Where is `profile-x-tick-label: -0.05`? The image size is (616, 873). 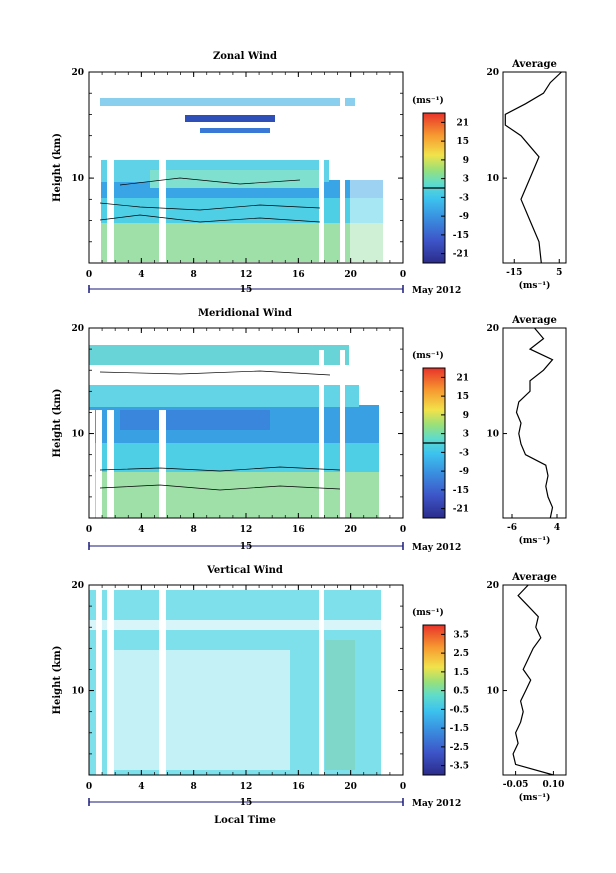 profile-x-tick-label: -0.05 is located at coordinates (516, 785).